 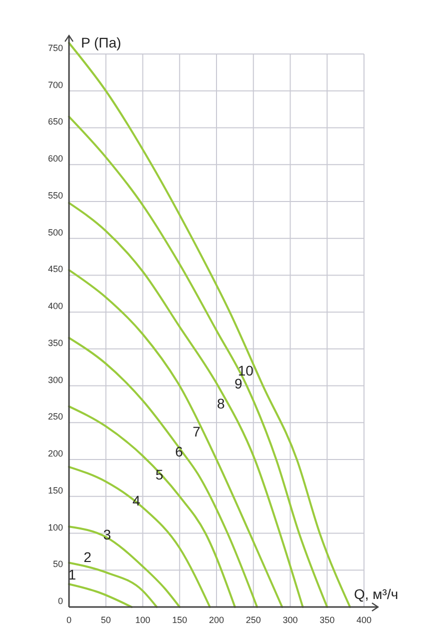 I want to click on y-tick-label: 0, so click(x=60, y=601).